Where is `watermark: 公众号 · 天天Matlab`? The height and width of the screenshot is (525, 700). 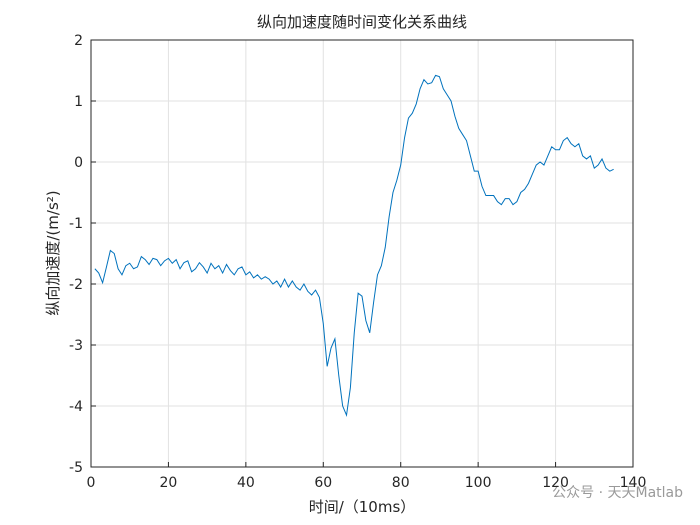 watermark: 公众号 · 天天Matlab is located at coordinates (617, 493).